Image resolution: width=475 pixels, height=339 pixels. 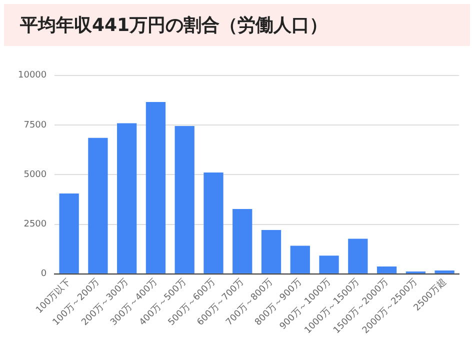 I want to click on y-tick-label: 10000, so click(x=32, y=75).